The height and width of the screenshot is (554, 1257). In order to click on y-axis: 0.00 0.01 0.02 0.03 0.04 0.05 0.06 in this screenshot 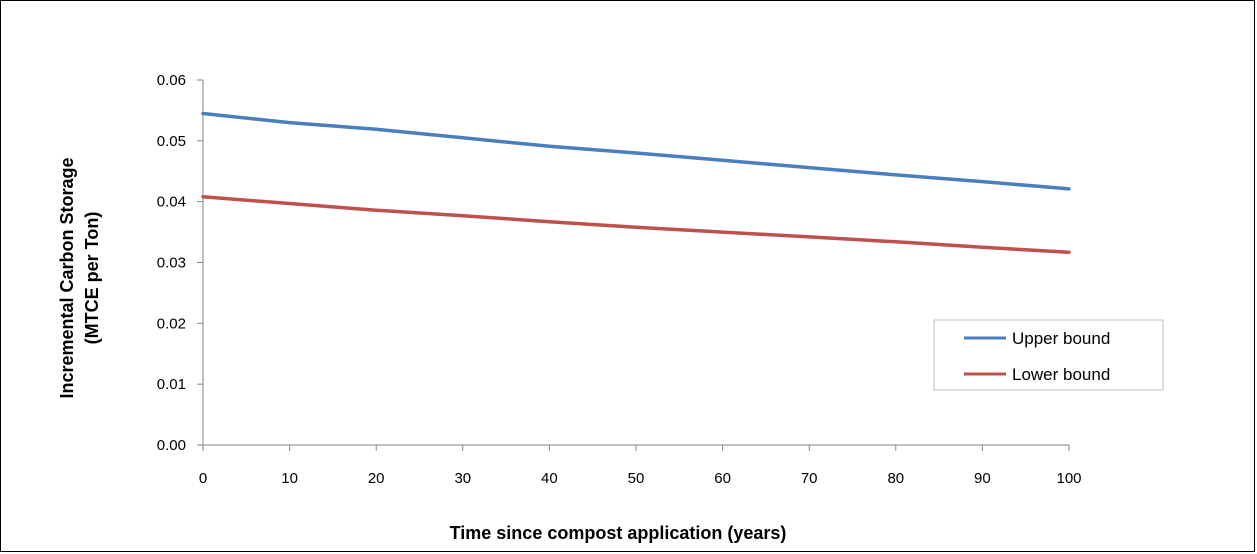, I will do `click(180, 263)`.